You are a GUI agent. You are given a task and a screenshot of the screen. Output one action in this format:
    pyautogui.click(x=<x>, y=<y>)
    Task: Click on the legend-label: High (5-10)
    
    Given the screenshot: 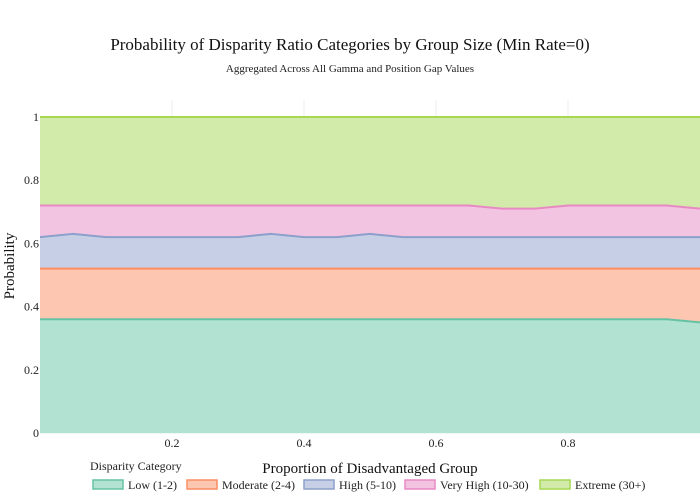 What is the action you would take?
    pyautogui.click(x=367, y=485)
    